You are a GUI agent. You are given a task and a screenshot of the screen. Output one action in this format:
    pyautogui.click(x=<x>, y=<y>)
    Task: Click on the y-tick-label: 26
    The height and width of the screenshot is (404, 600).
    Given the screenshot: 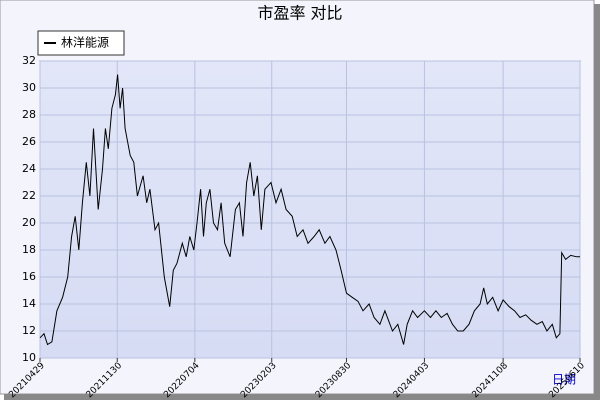 What is the action you would take?
    pyautogui.click(x=29, y=141)
    